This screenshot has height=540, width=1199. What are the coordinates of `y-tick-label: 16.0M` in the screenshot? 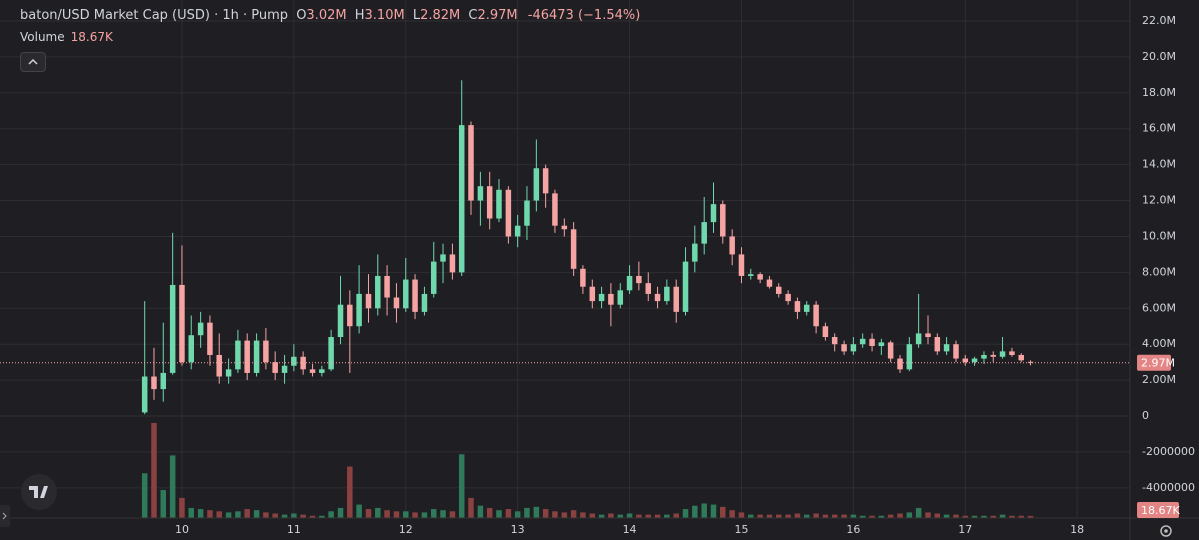 It's located at (1159, 128).